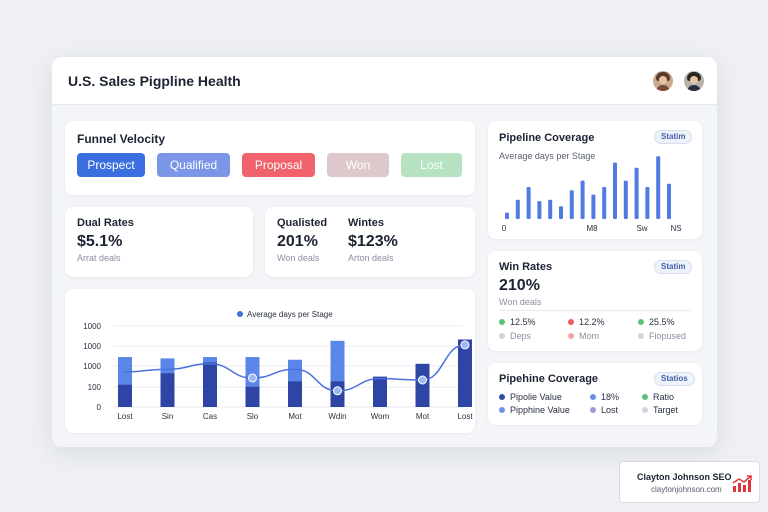  What do you see at coordinates (592, 228) in the screenshot?
I see `x-tick-label: M8` at bounding box center [592, 228].